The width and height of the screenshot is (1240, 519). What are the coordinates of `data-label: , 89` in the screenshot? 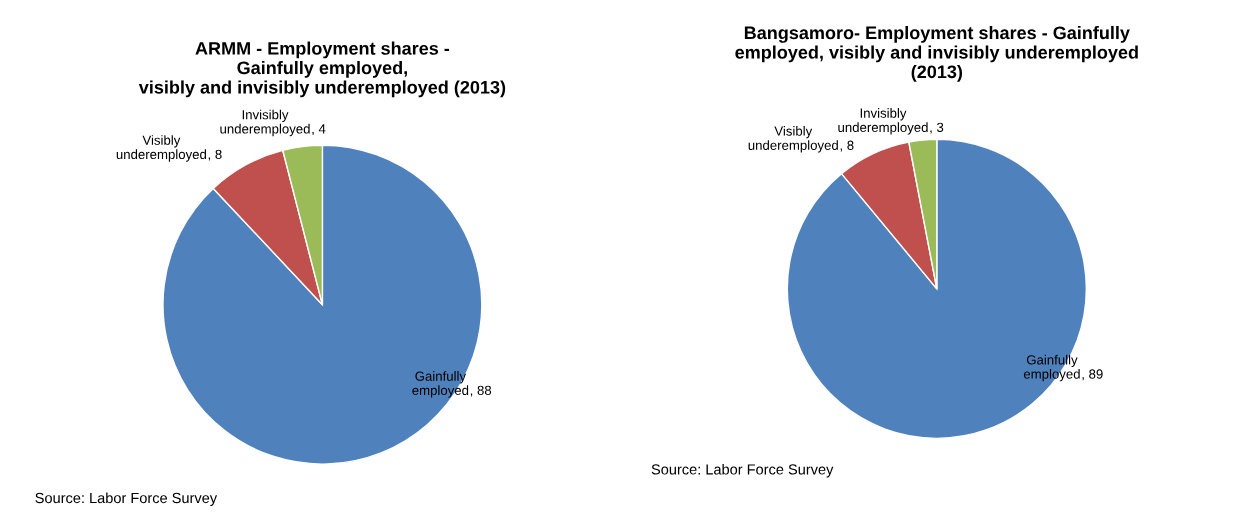 It's located at (1092, 375).